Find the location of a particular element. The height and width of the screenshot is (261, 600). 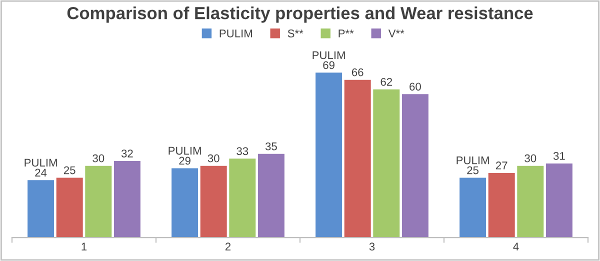

data-label: 33 is located at coordinates (242, 151).